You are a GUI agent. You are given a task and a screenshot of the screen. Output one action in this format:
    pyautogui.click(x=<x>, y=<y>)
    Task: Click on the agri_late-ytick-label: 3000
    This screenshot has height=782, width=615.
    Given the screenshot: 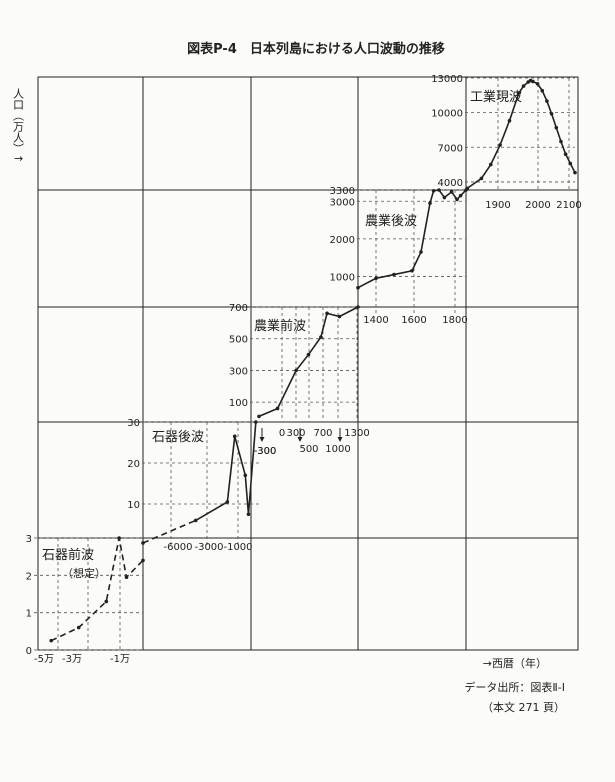 What is the action you would take?
    pyautogui.click(x=342, y=202)
    